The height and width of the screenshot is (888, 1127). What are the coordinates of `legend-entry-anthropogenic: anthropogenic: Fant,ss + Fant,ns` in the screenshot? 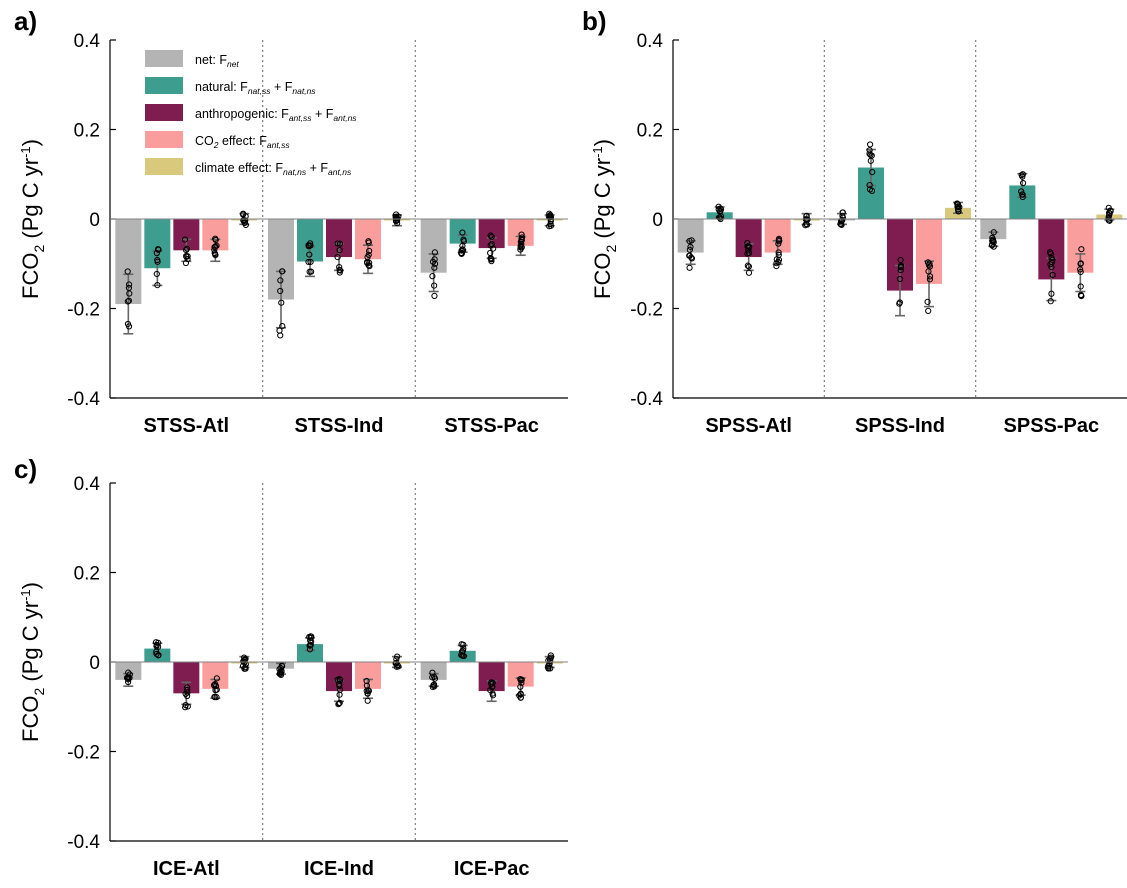 It's located at (276, 115).